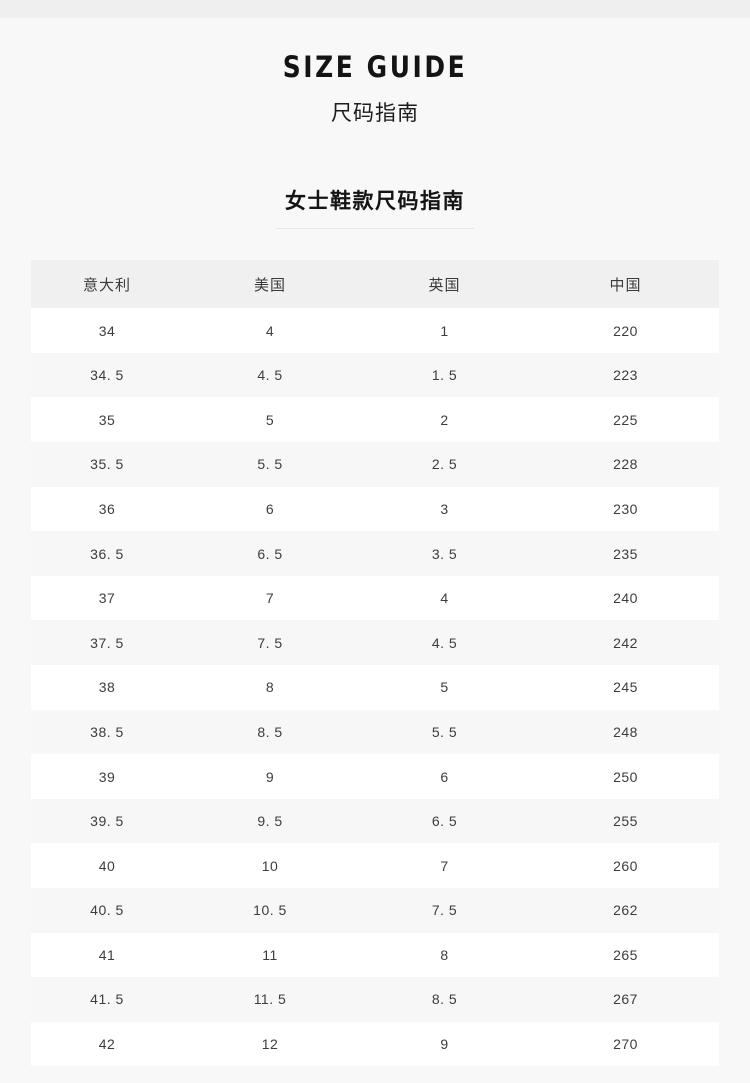 The image size is (750, 1083). I want to click on cell-china: 262, so click(625, 910).